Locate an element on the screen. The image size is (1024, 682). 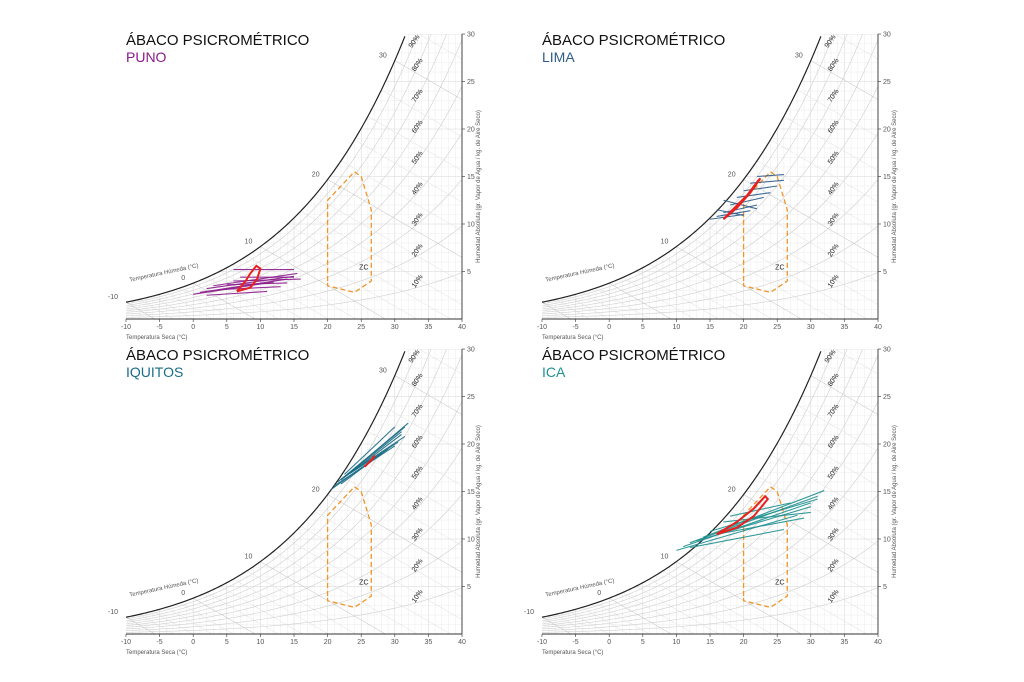
monthly-average-path is located at coordinates (249, 278).